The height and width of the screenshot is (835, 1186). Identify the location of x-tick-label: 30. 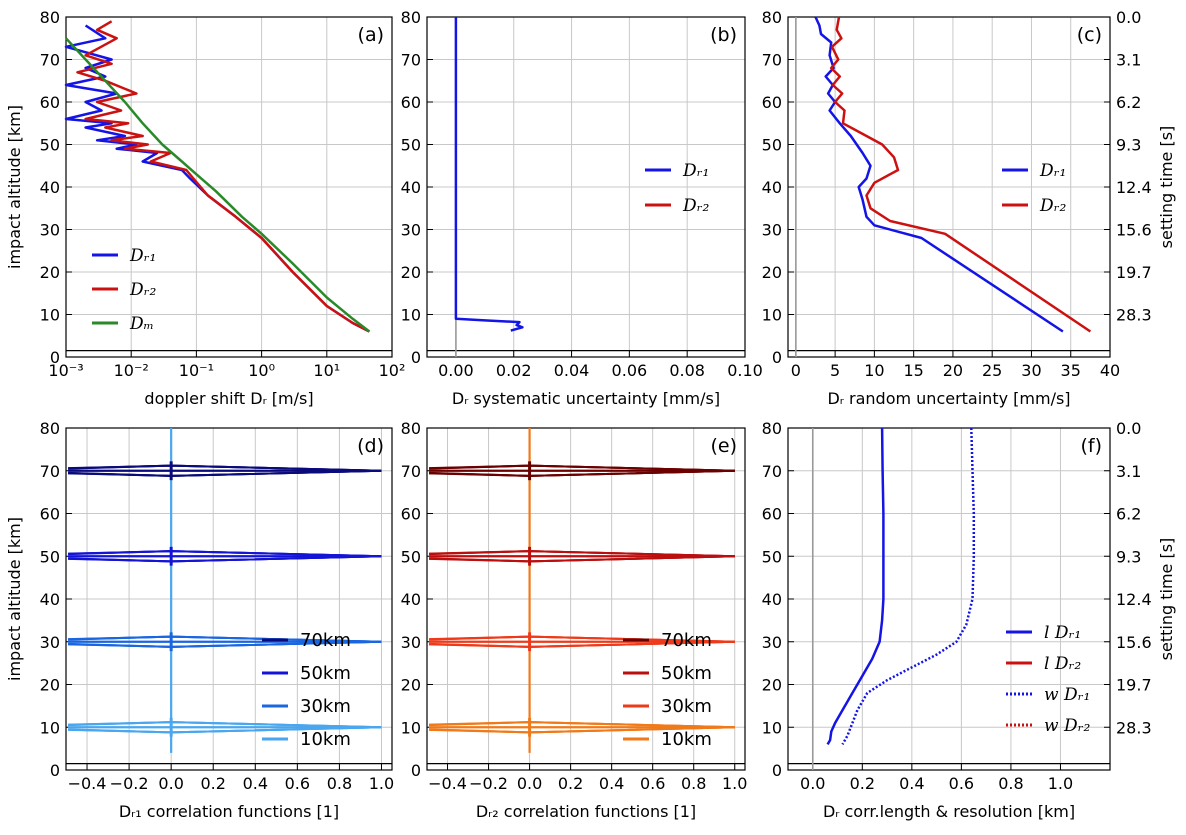
(1031, 370).